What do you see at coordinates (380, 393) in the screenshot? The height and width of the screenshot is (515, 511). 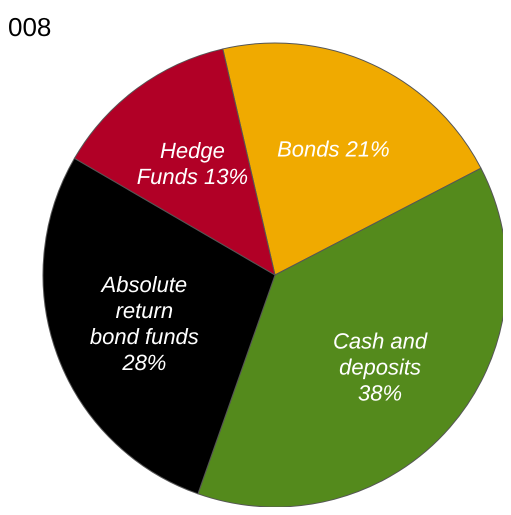 I see `data-label: 38%` at bounding box center [380, 393].